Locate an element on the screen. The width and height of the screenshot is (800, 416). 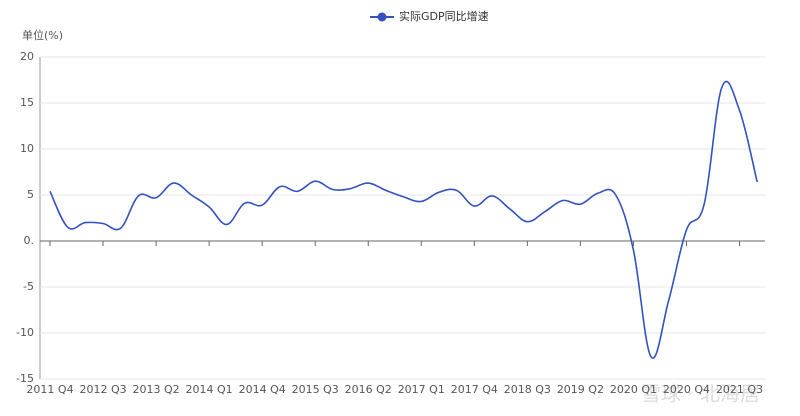
y-tick-label: -15 is located at coordinates (25, 378).